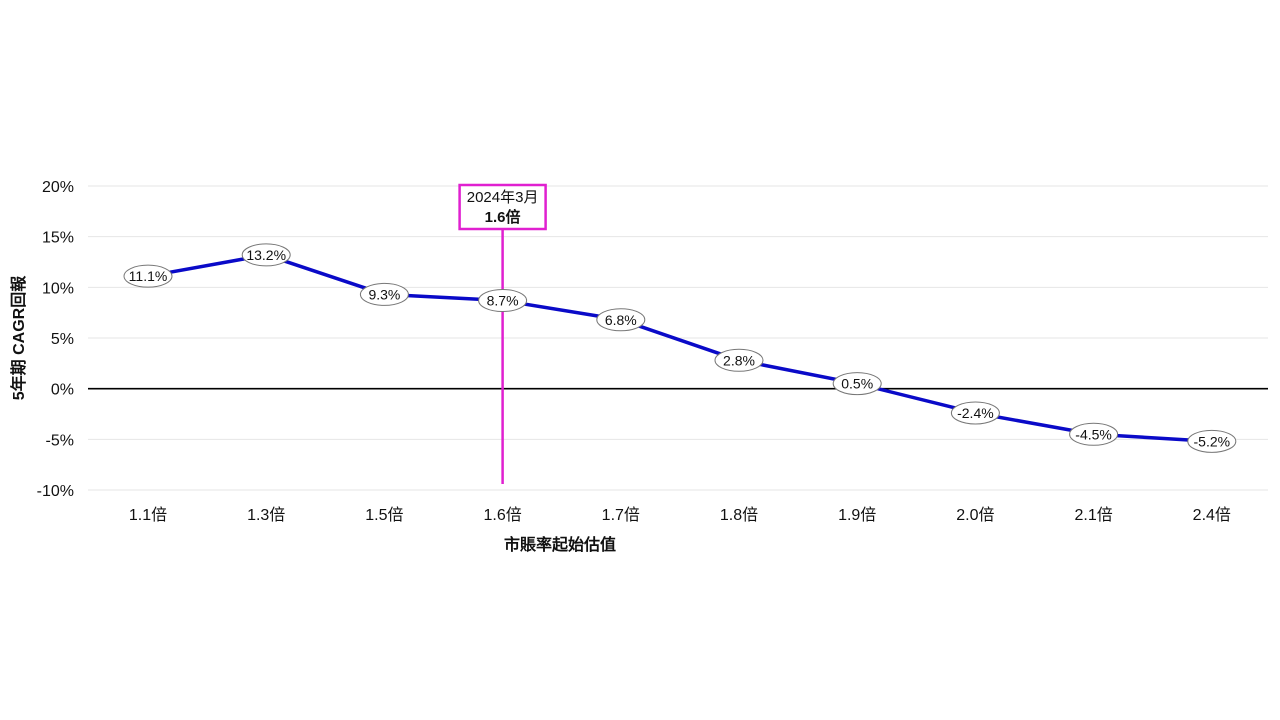  Describe the element at coordinates (58, 288) in the screenshot. I see `y-tick-label: 10%` at that location.